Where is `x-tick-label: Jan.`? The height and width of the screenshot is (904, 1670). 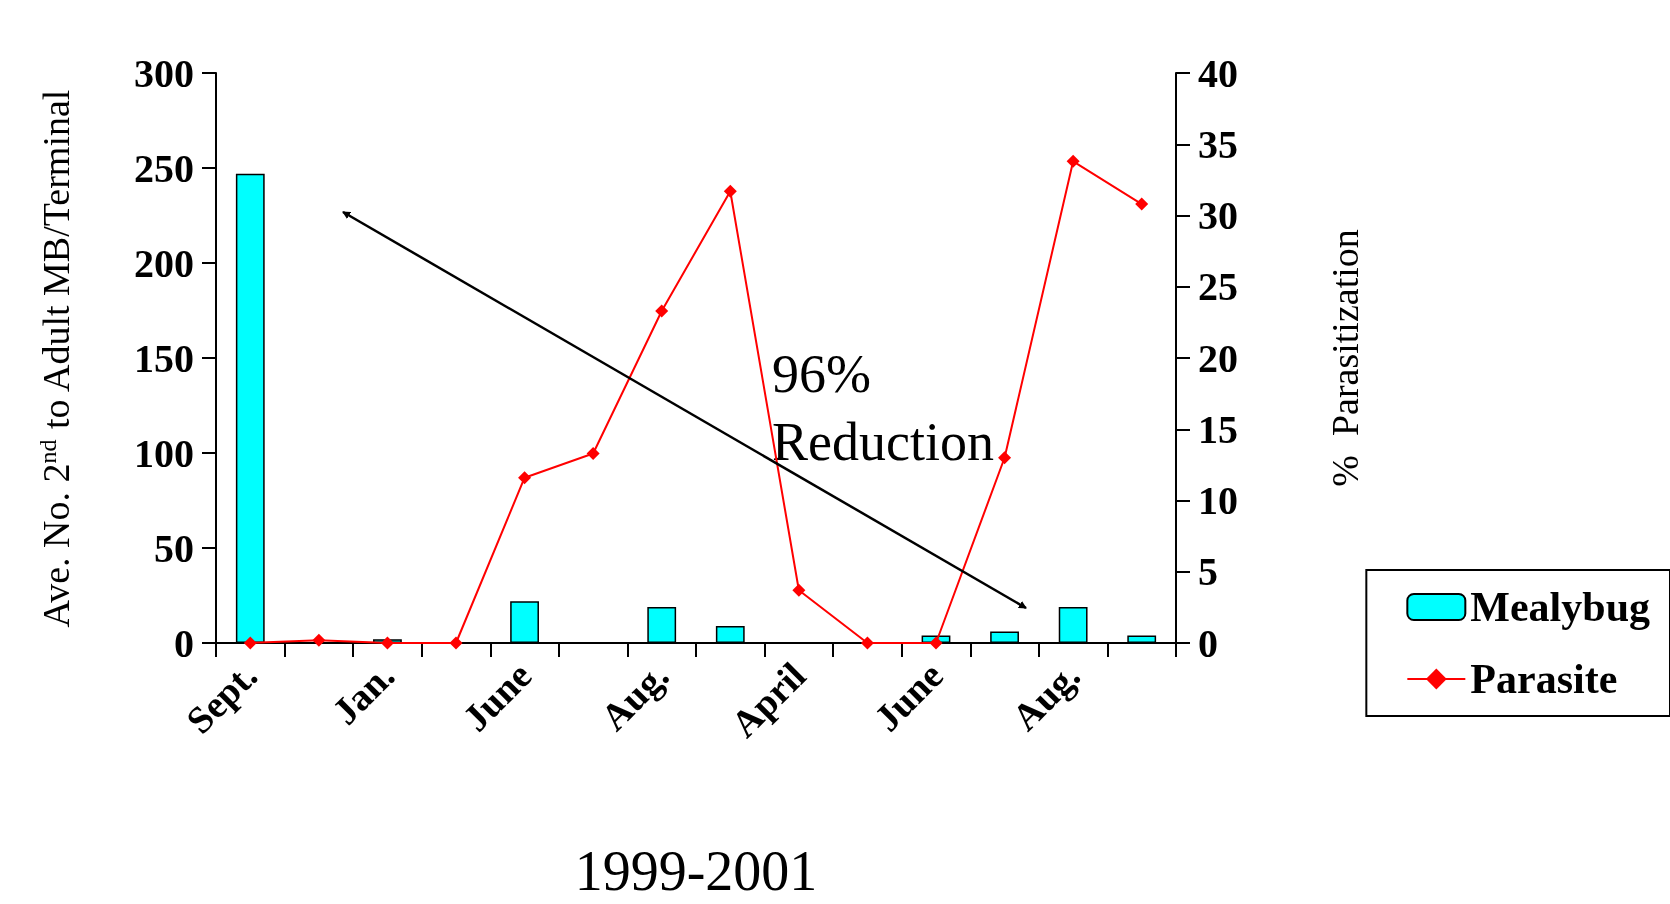
x-tick-label: Jan. is located at coordinates (363, 693).